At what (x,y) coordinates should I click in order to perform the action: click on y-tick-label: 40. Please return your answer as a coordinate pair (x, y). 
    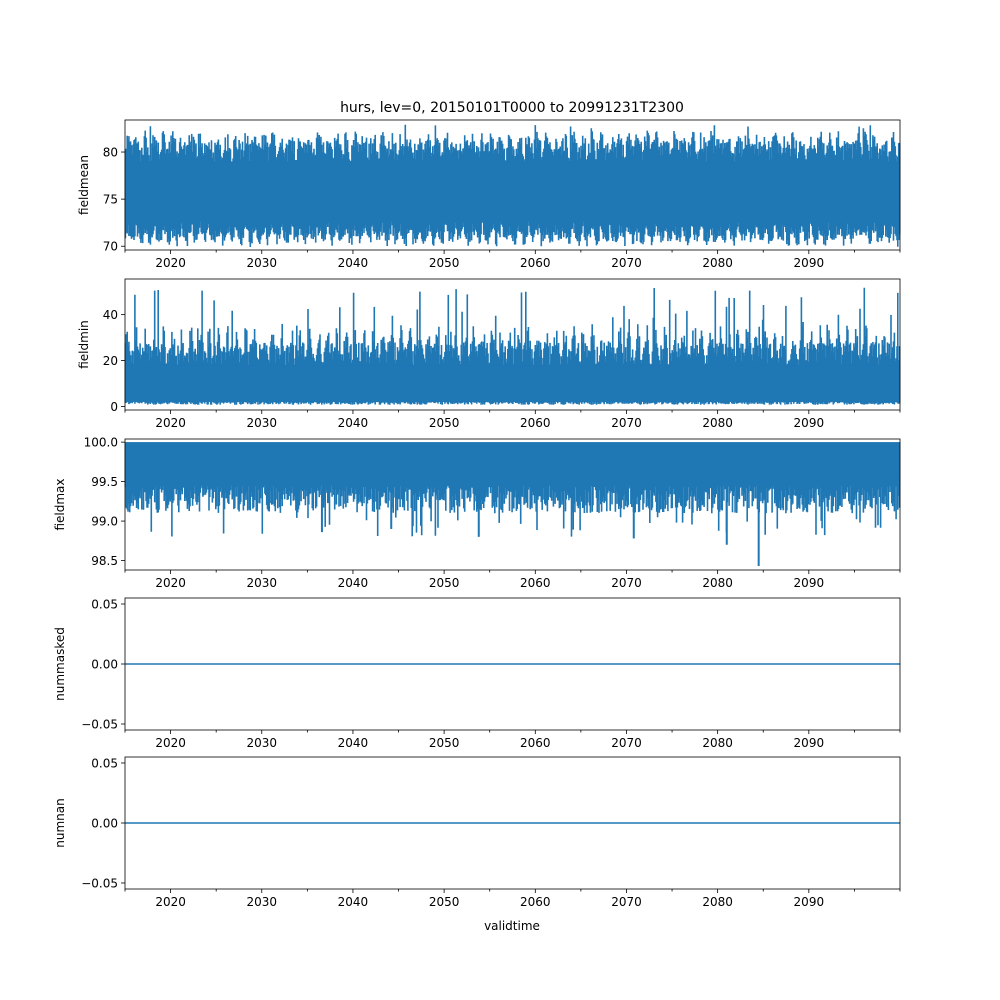
    Looking at the image, I should click on (110, 315).